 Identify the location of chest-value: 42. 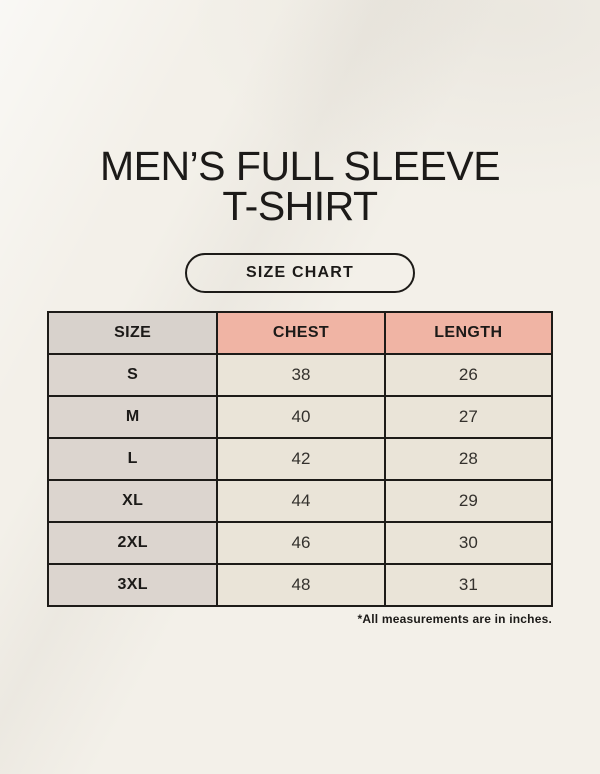
(301, 459).